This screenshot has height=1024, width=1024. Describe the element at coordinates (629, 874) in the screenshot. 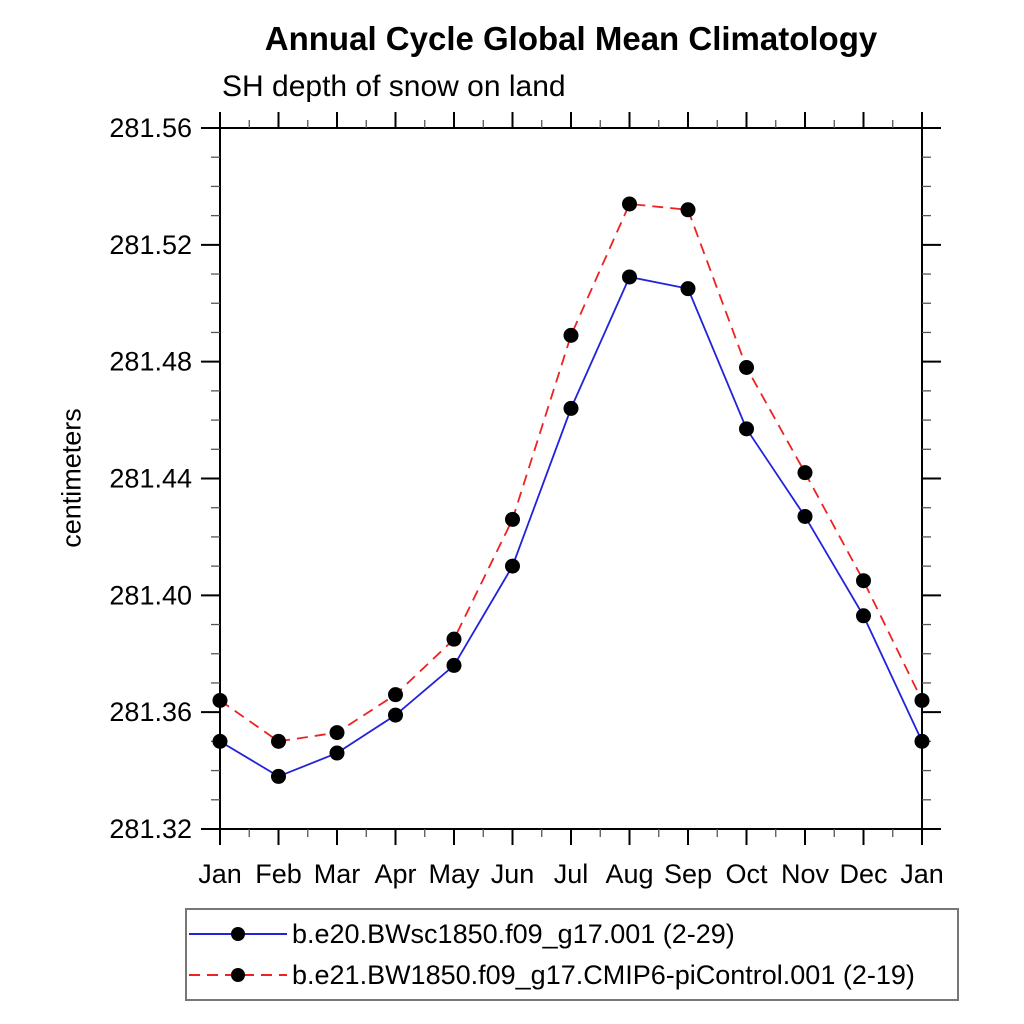

I see `x-axis-tick-label: Aug` at that location.